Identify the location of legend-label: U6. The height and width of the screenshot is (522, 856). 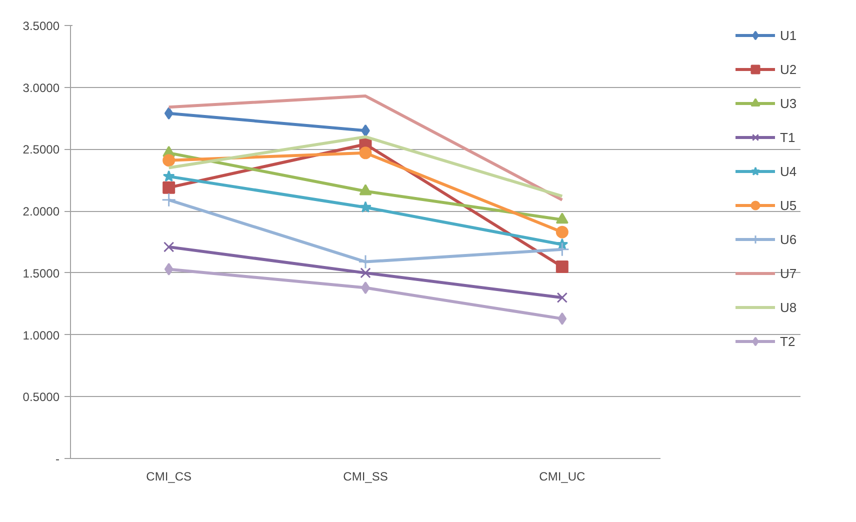
(789, 239).